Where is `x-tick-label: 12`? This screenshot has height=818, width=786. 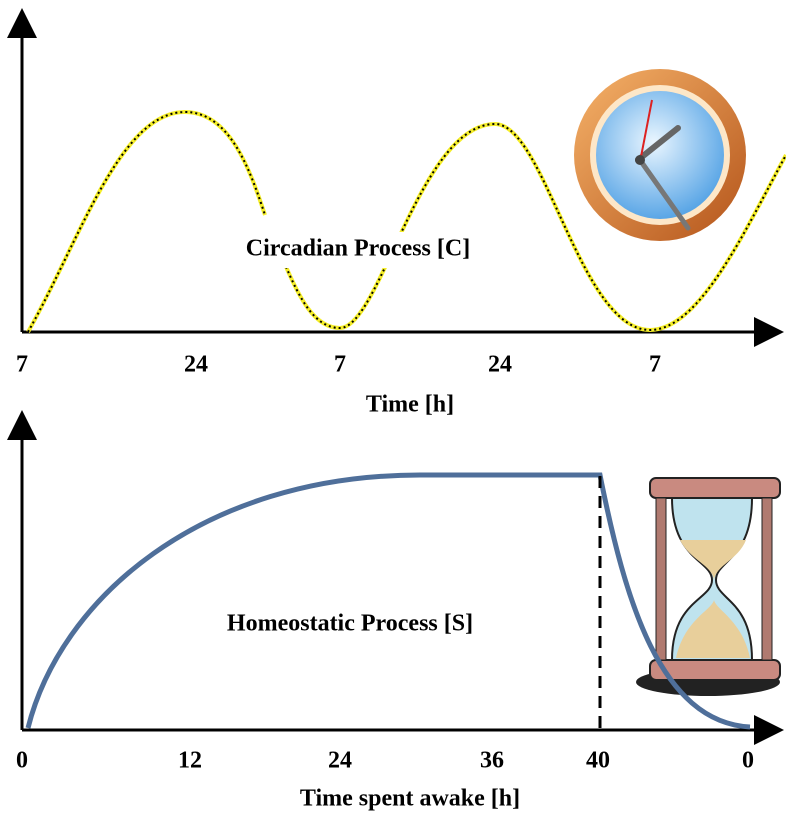 x-tick-label: 12 is located at coordinates (190, 761).